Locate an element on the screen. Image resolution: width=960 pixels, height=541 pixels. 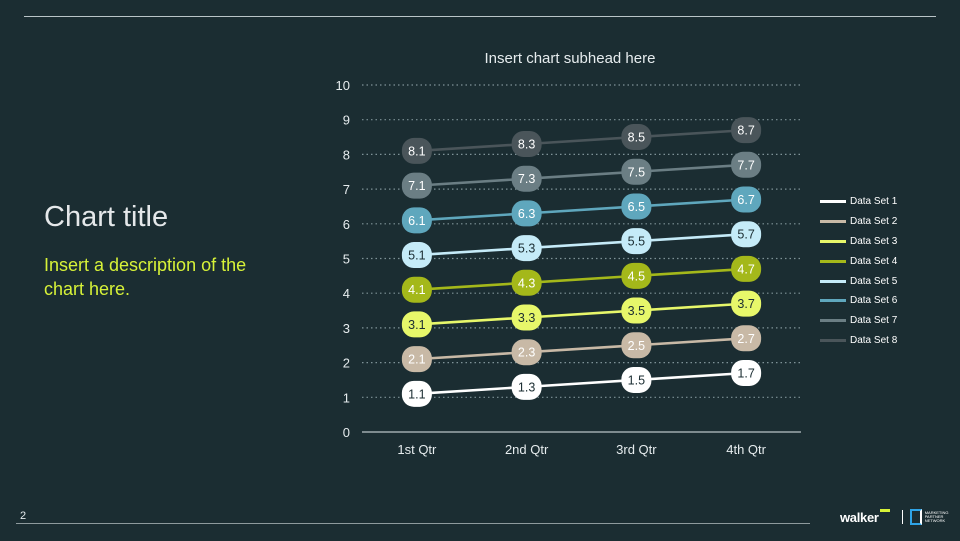
data-label: 8.7 is located at coordinates (745, 131).